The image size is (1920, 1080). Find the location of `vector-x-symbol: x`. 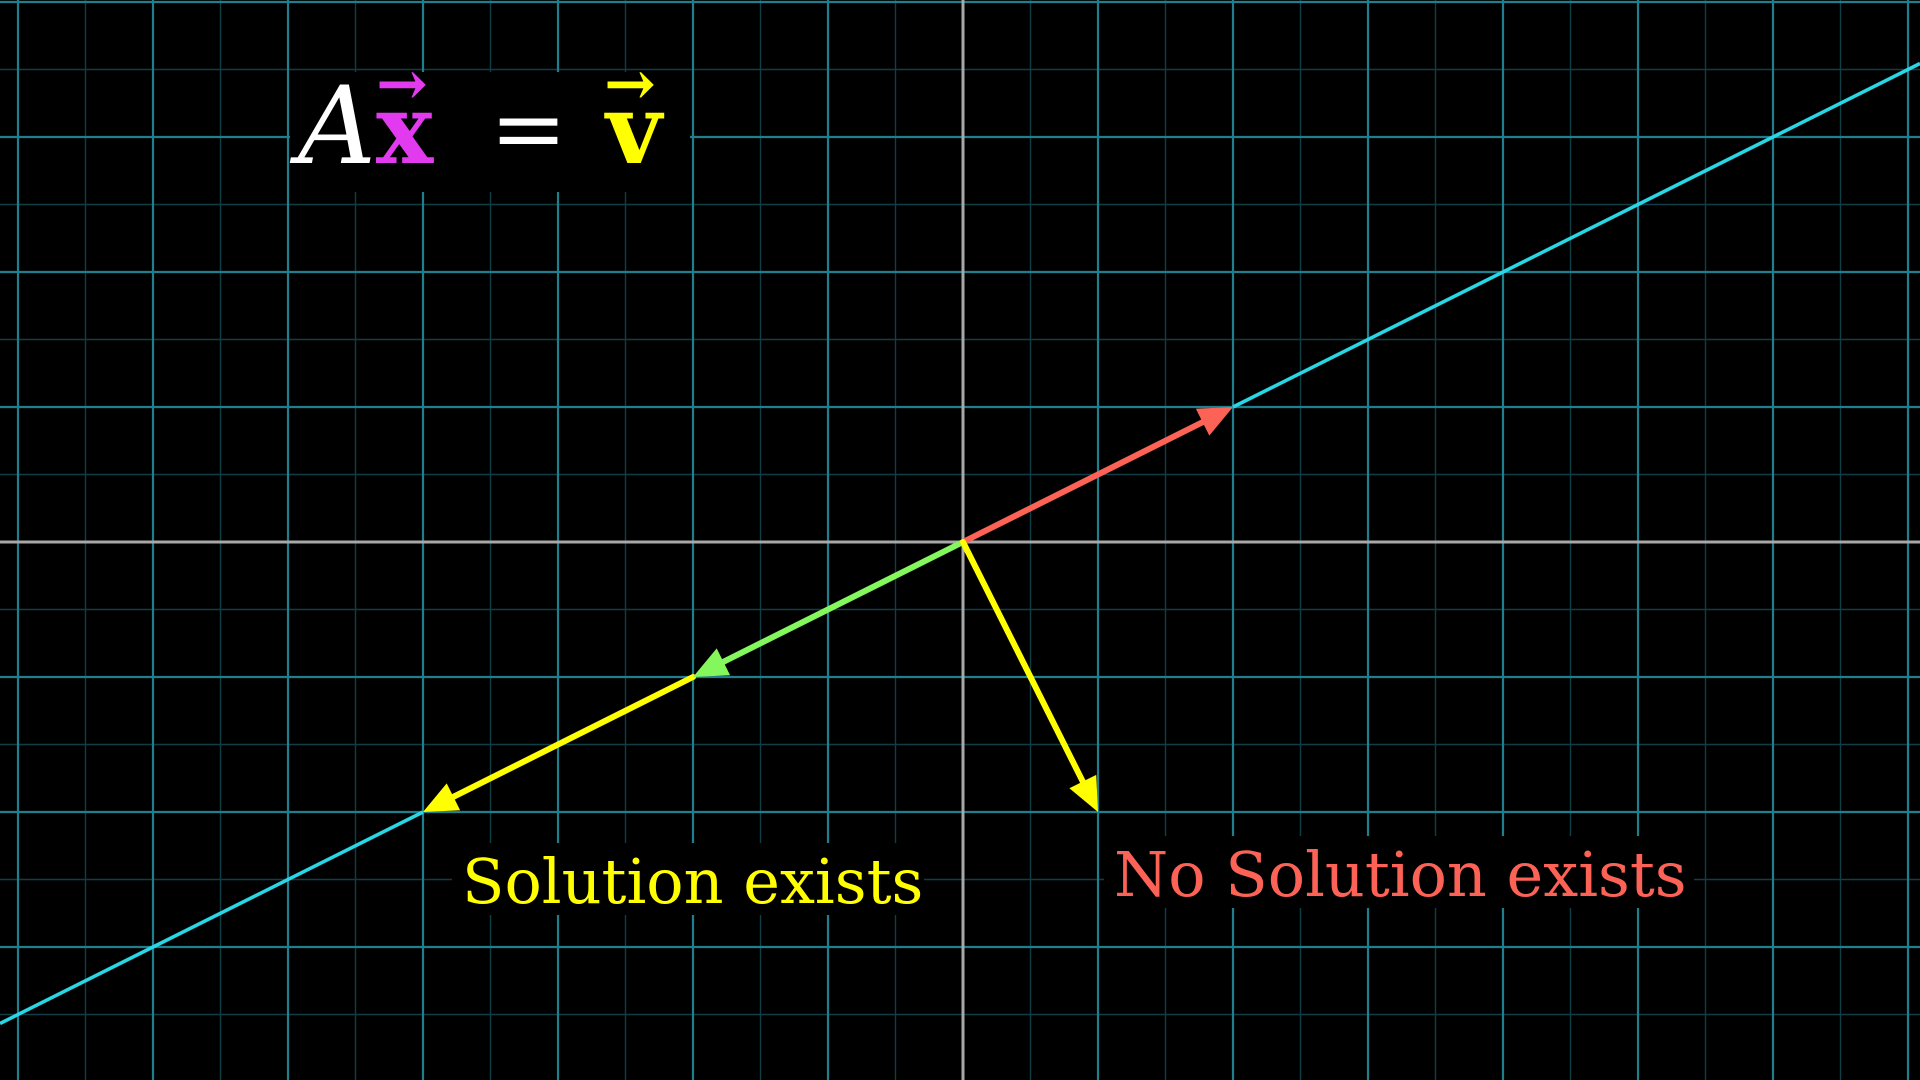

vector-x-symbol: x is located at coordinates (405, 129).